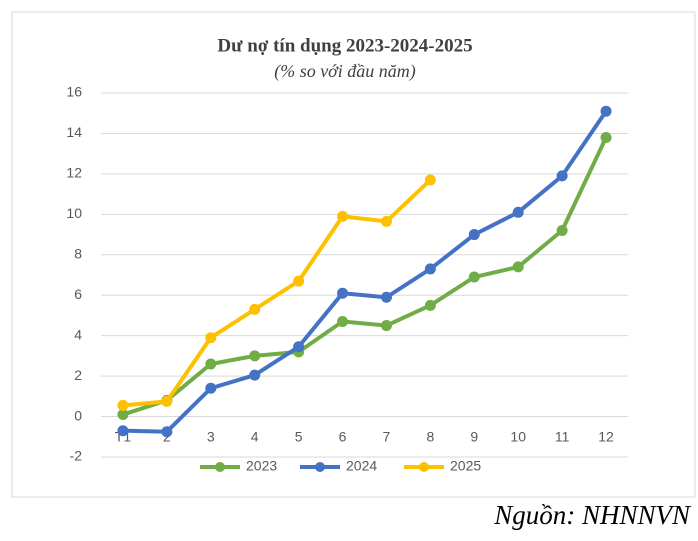 Image resolution: width=698 pixels, height=541 pixels. What do you see at coordinates (344, 45) in the screenshot?
I see `chart-title: Dư nợ tín dụng 2023-2024-2025` at bounding box center [344, 45].